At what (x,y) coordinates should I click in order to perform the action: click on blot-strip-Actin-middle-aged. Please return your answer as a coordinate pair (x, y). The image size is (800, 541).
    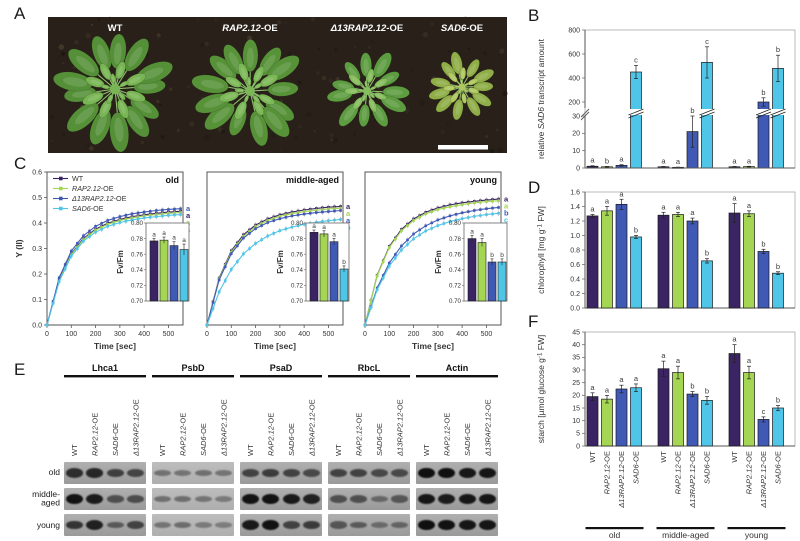
    Looking at the image, I should click on (457, 499).